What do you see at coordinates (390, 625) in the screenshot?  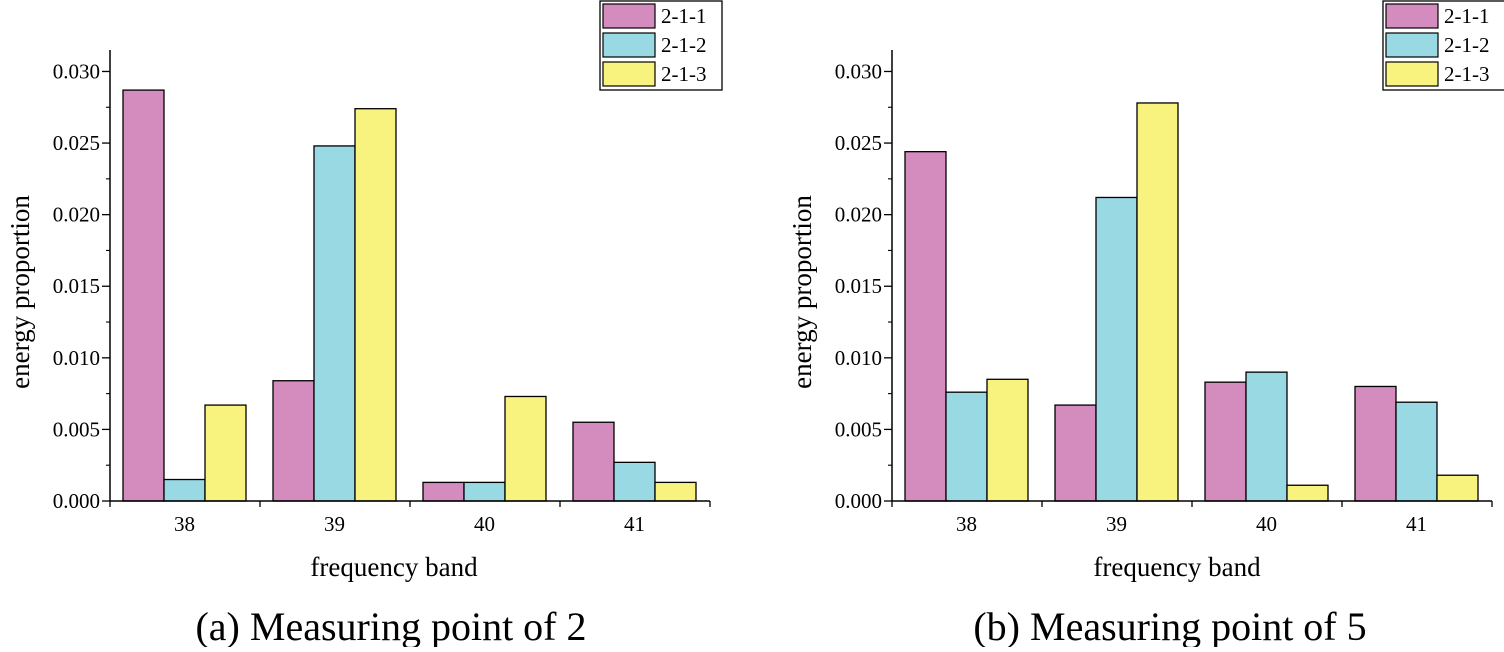 I see `panel-caption: (a) Measuring point of 2` at bounding box center [390, 625].